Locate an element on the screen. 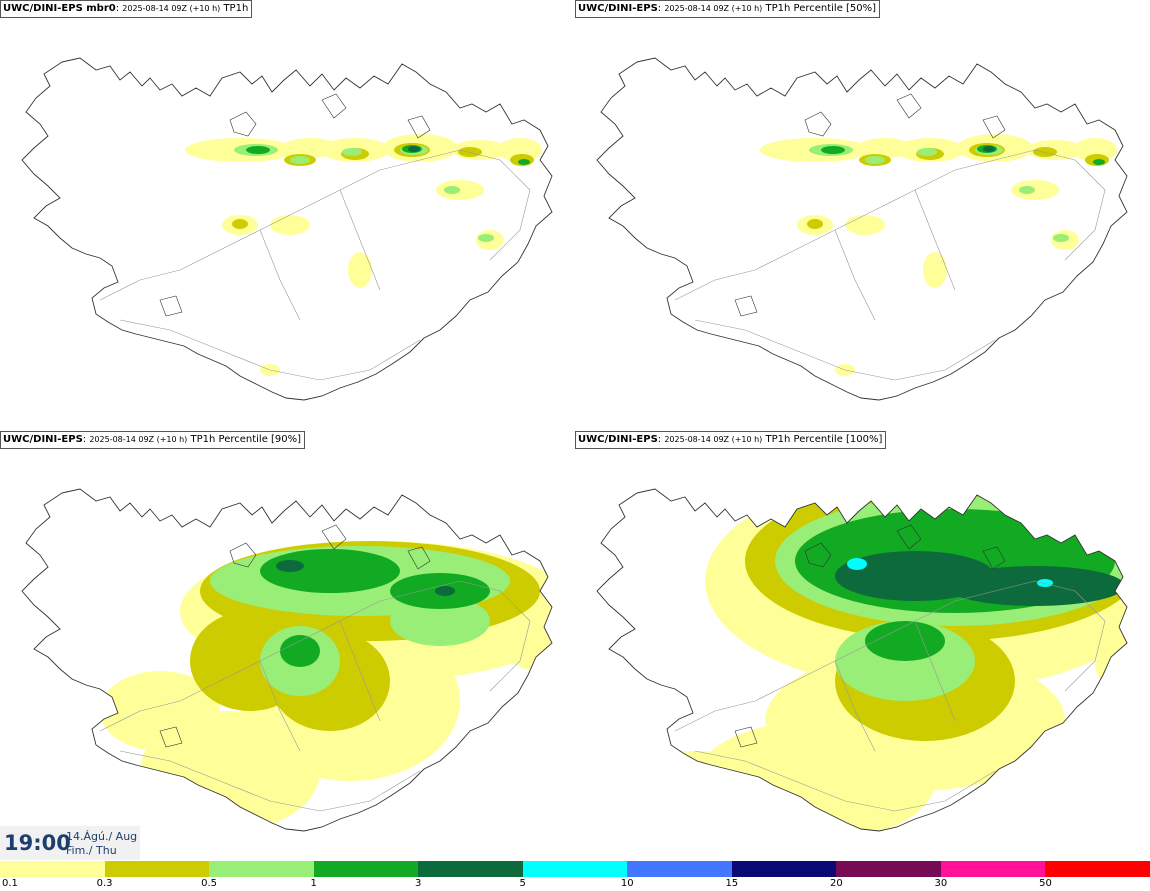 Image resolution: width=1150 pixels, height=891 pixels. precip-legend: 0.1 0.3 0.5 1 3 5 10 15 20 30 50 is located at coordinates (575, 876).